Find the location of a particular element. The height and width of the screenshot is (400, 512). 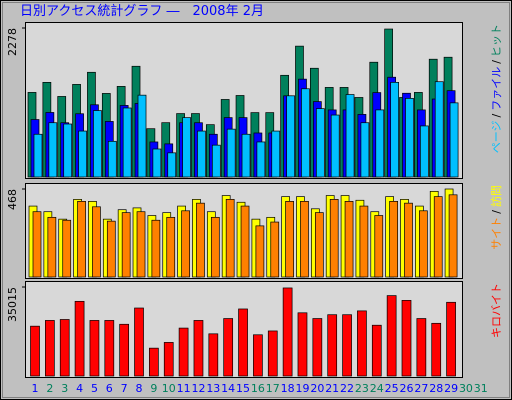

chart-title: 日別アクセス統計グラフ ― 2008年 2月 is located at coordinates (142, 11).